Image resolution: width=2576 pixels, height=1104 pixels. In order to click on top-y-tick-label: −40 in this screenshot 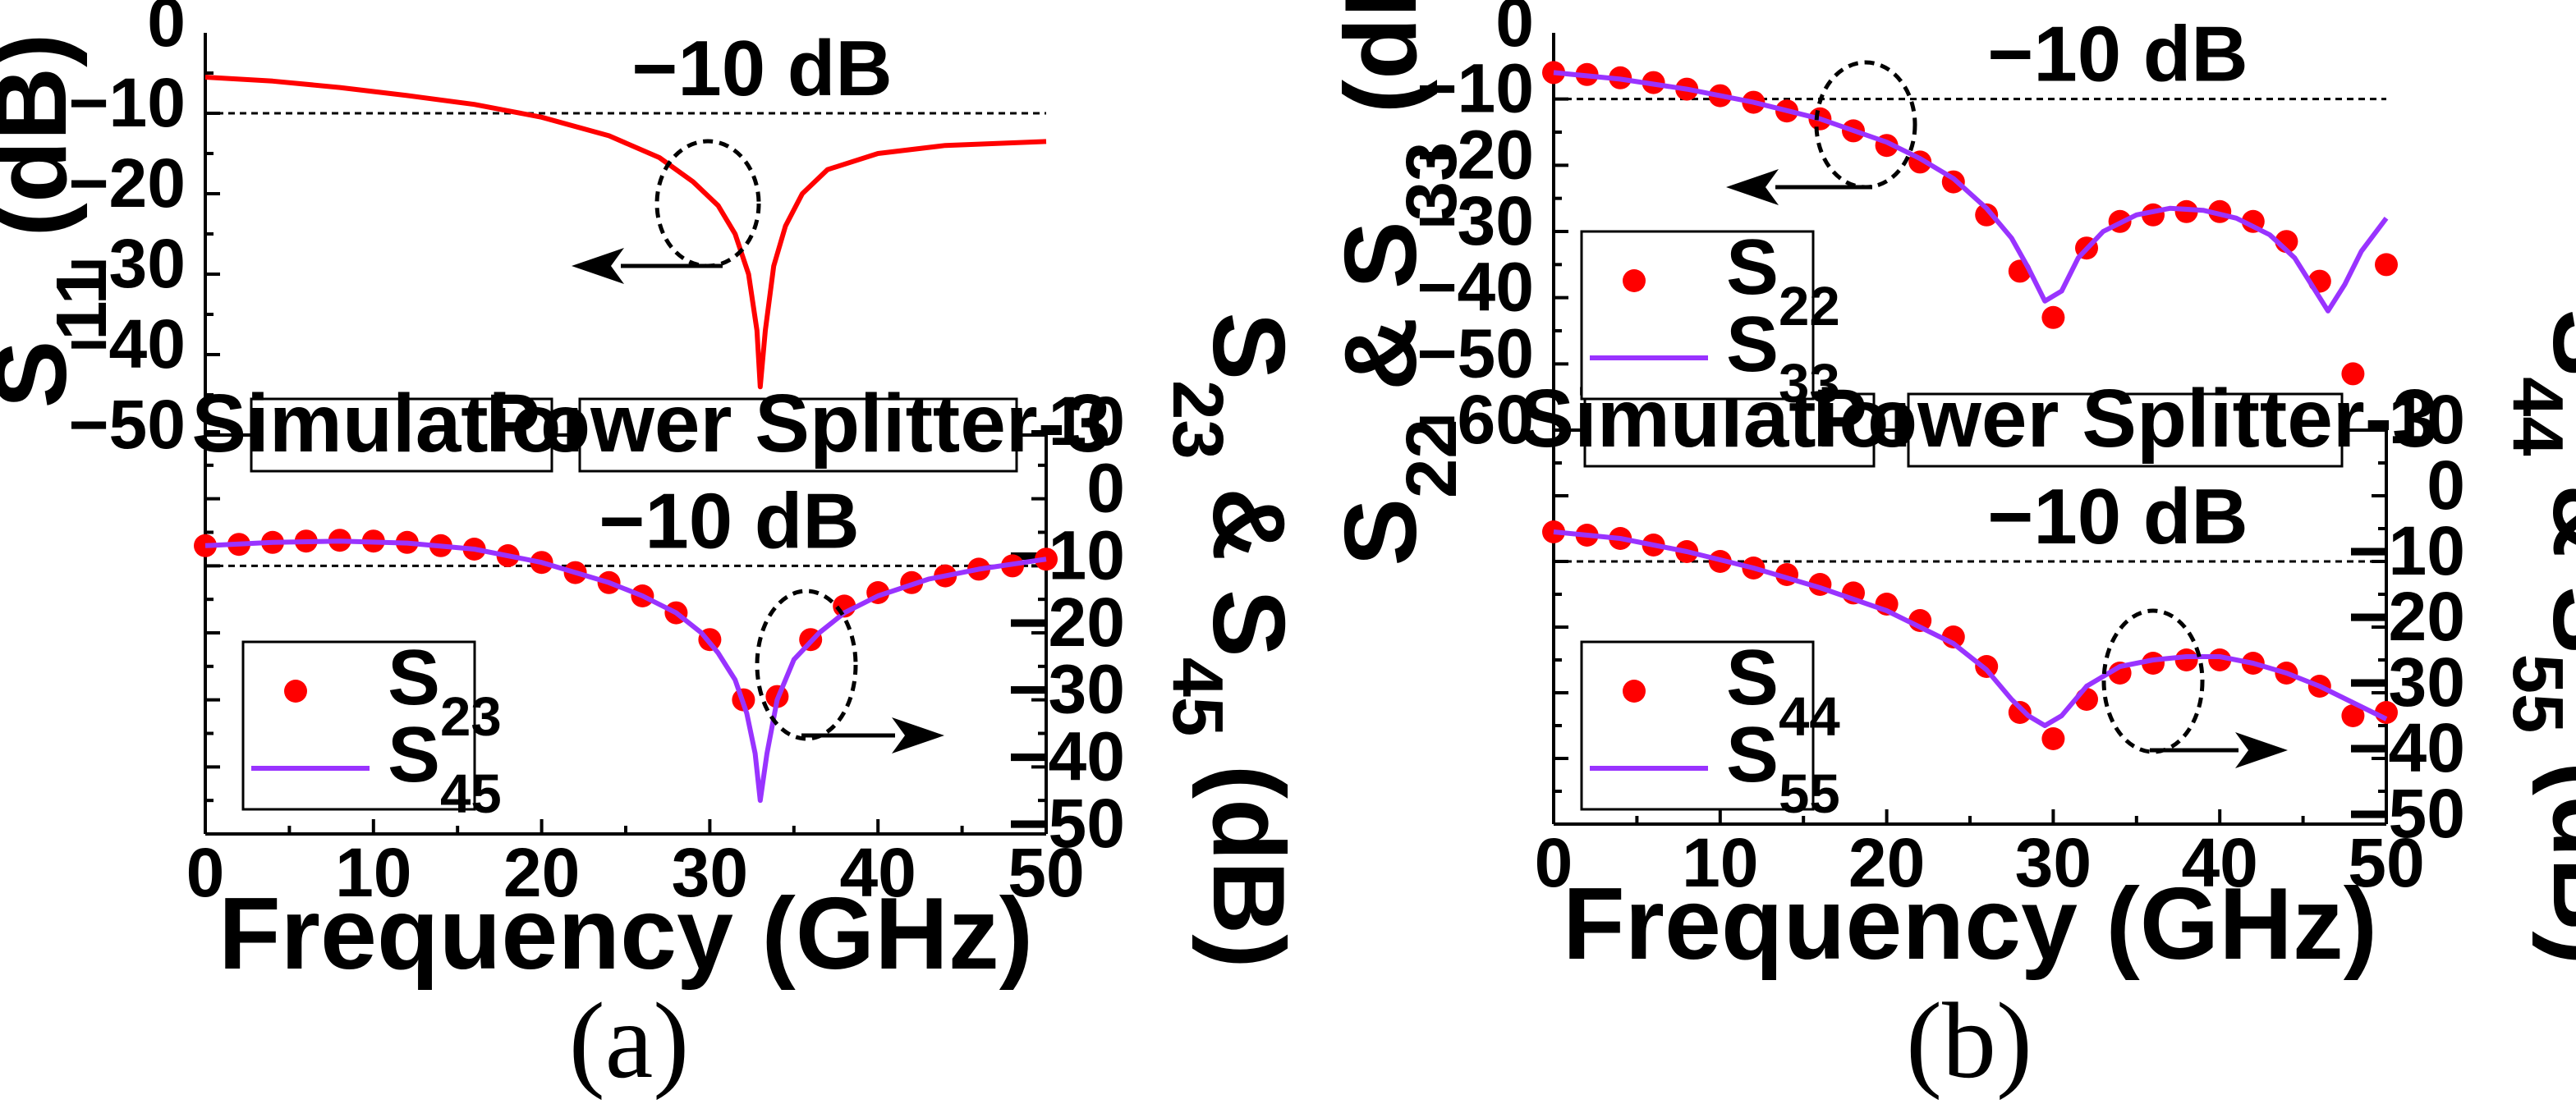, I will do `click(1476, 287)`.